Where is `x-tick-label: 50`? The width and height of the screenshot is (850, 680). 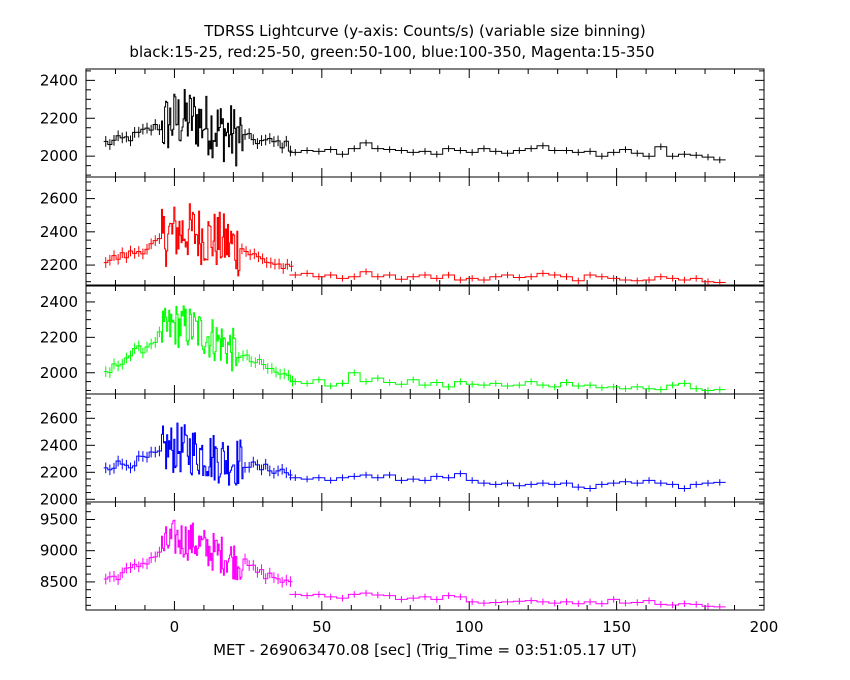 x-tick-label: 50 is located at coordinates (321, 627).